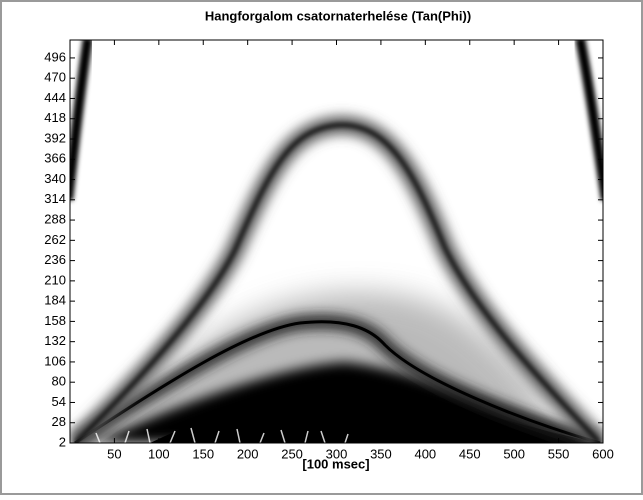 The image size is (643, 500). Describe the element at coordinates (55, 360) in the screenshot. I see `y-tick-label: 106` at that location.